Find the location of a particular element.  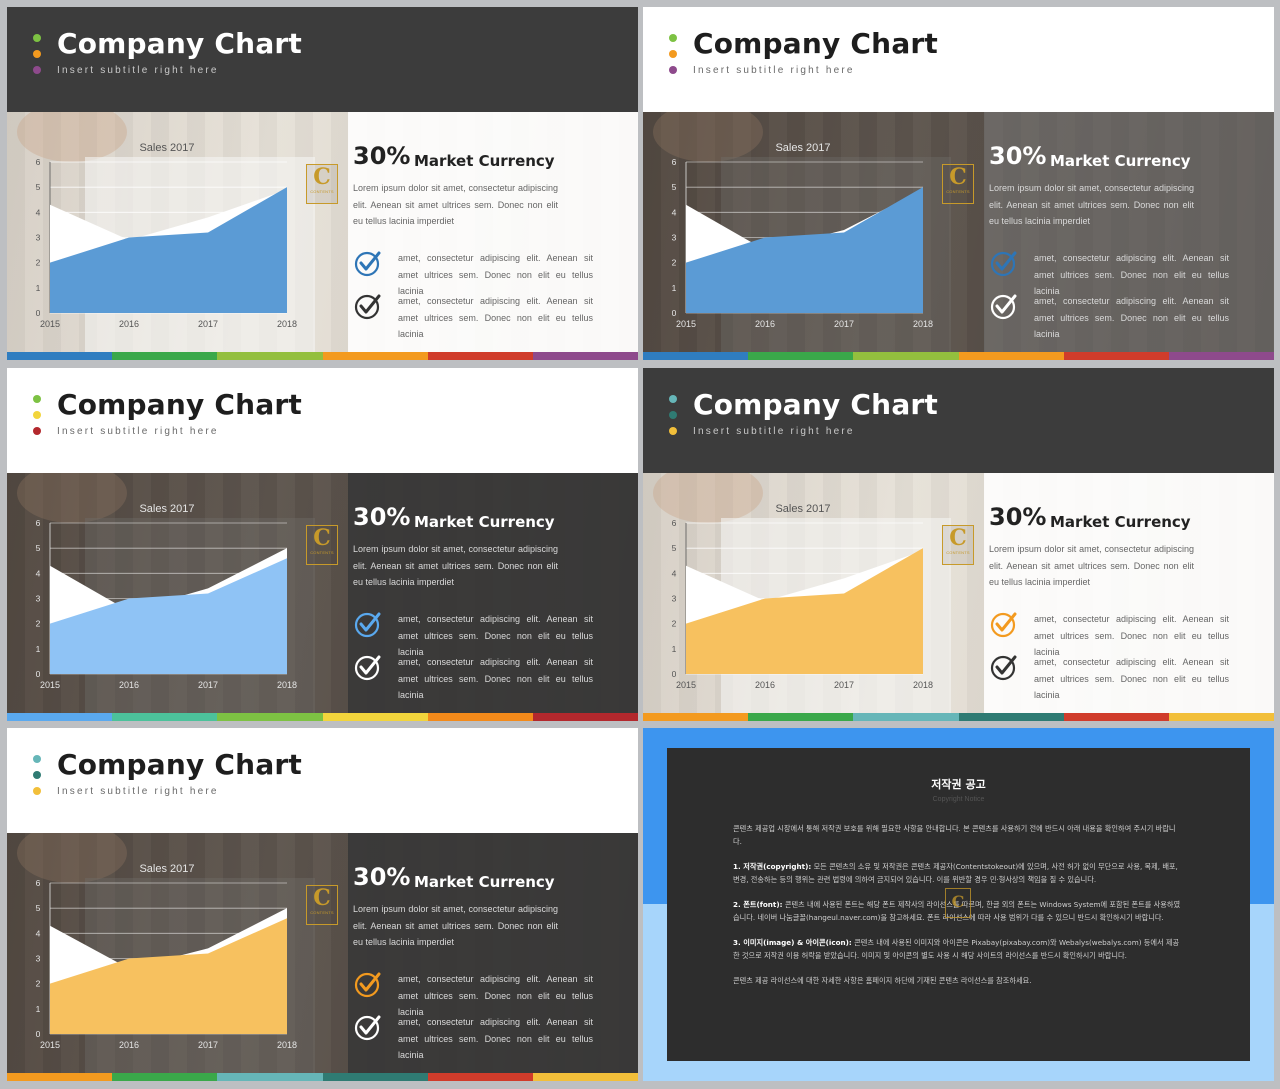

contents-logo-badge: C CONTENTS is located at coordinates (322, 184).